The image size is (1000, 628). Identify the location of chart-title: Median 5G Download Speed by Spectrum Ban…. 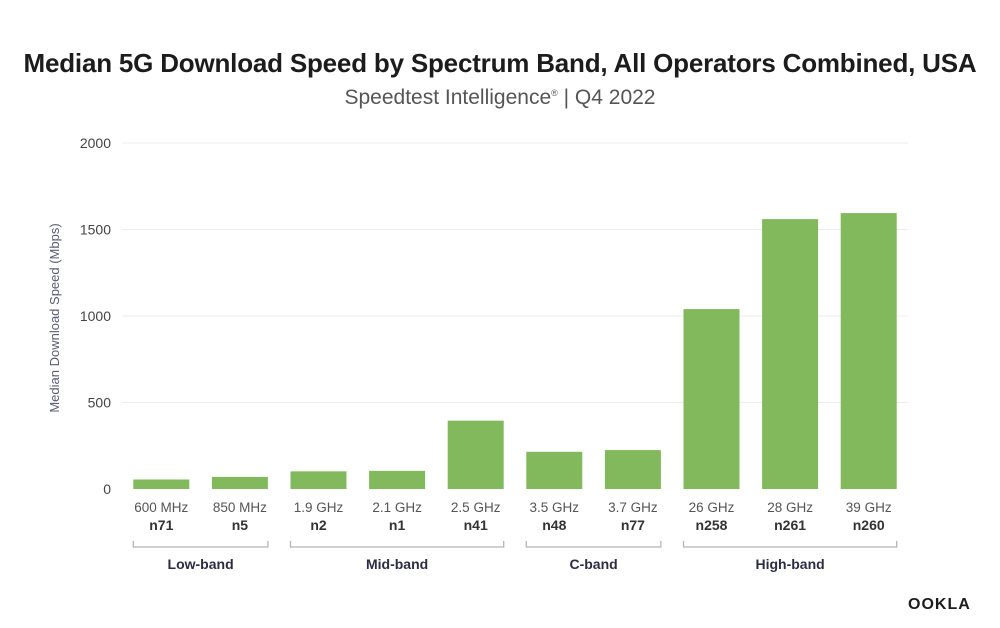
(500, 63).